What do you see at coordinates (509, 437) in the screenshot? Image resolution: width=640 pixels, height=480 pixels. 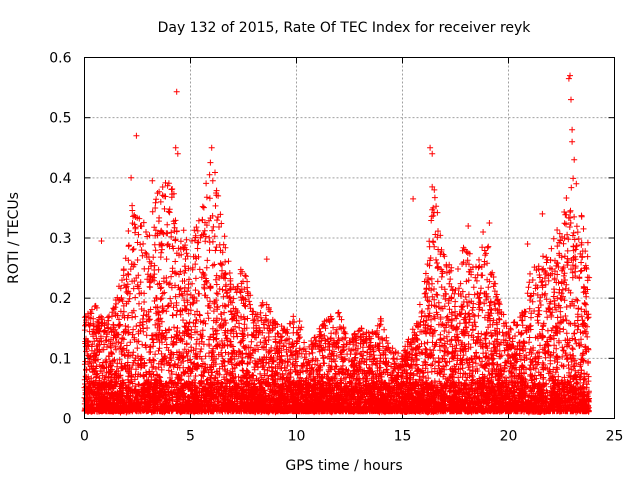 I see `x-tick-label: 20` at bounding box center [509, 437].